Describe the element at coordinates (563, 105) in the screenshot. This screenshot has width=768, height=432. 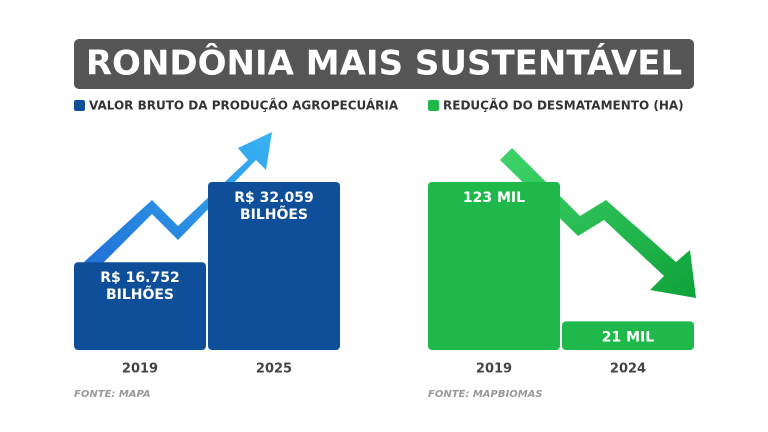
I see `legend-label: REDUÇÃO DO DESMATAMENTO (HA)` at that location.